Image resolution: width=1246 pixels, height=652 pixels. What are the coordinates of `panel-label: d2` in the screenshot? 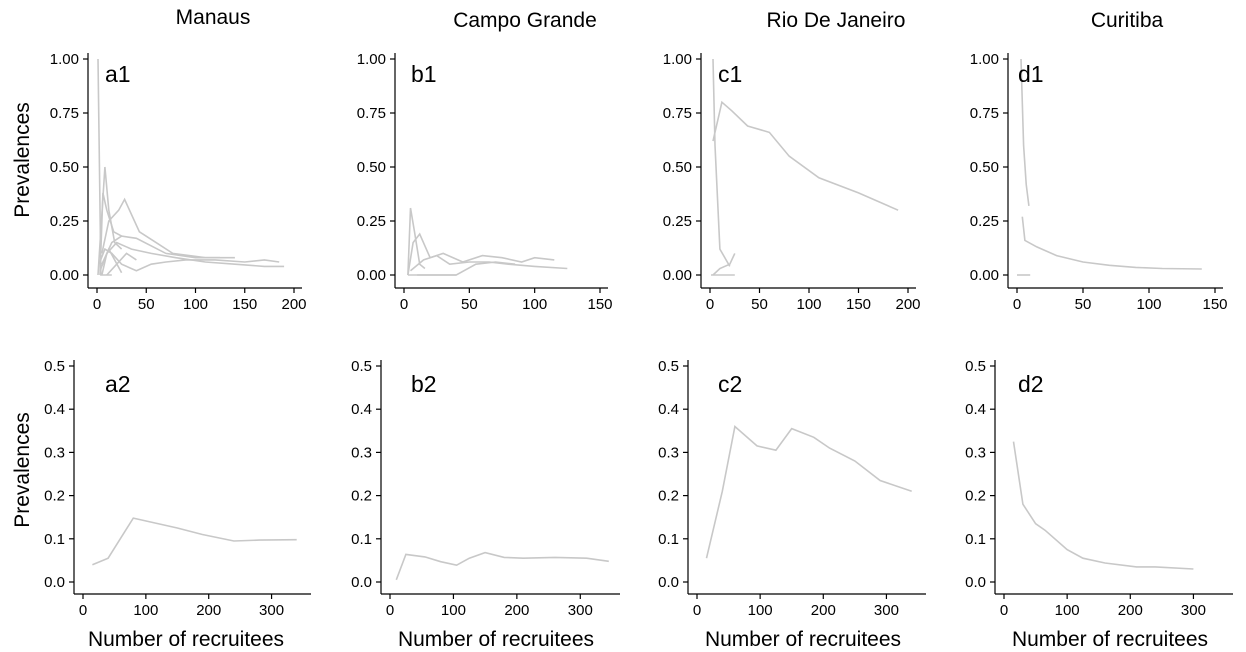 It's located at (1031, 384).